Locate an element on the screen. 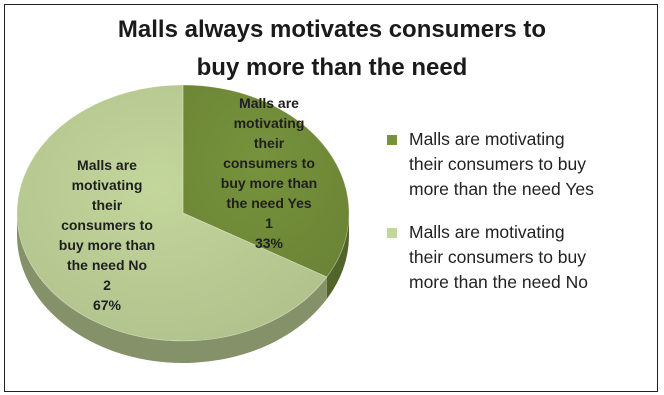 The image size is (664, 395). slice-label-1-line-2: motivating is located at coordinates (269, 123).